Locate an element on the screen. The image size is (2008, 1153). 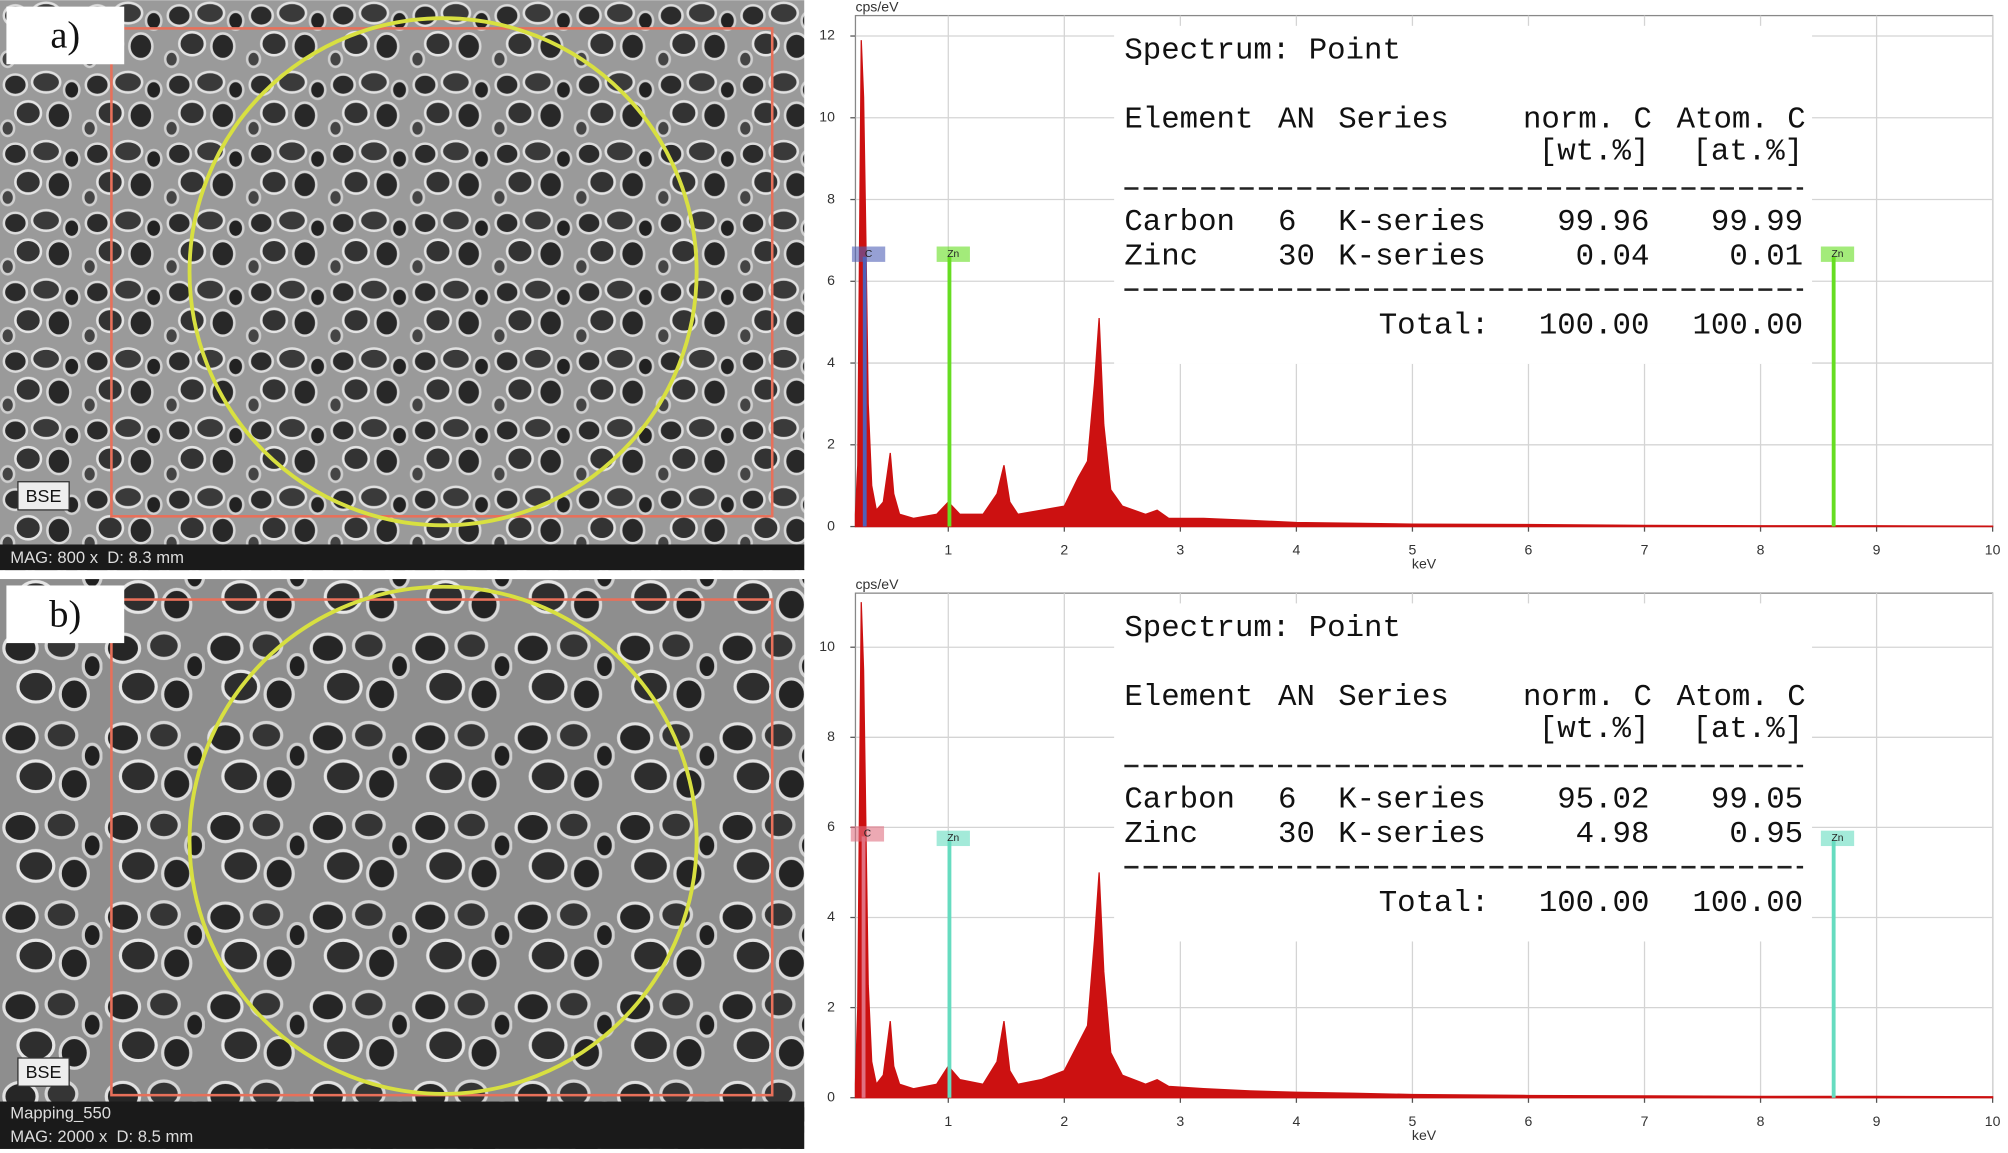
table-cell: 99.99 is located at coordinates (1757, 222).